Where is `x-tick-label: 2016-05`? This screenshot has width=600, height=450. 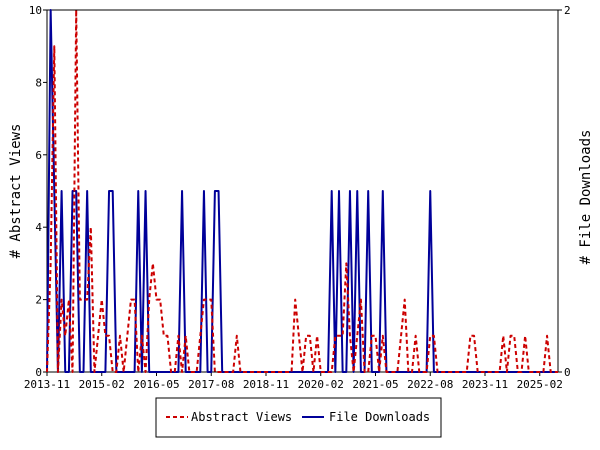 x-tick-label: 2016-05 is located at coordinates (156, 384).